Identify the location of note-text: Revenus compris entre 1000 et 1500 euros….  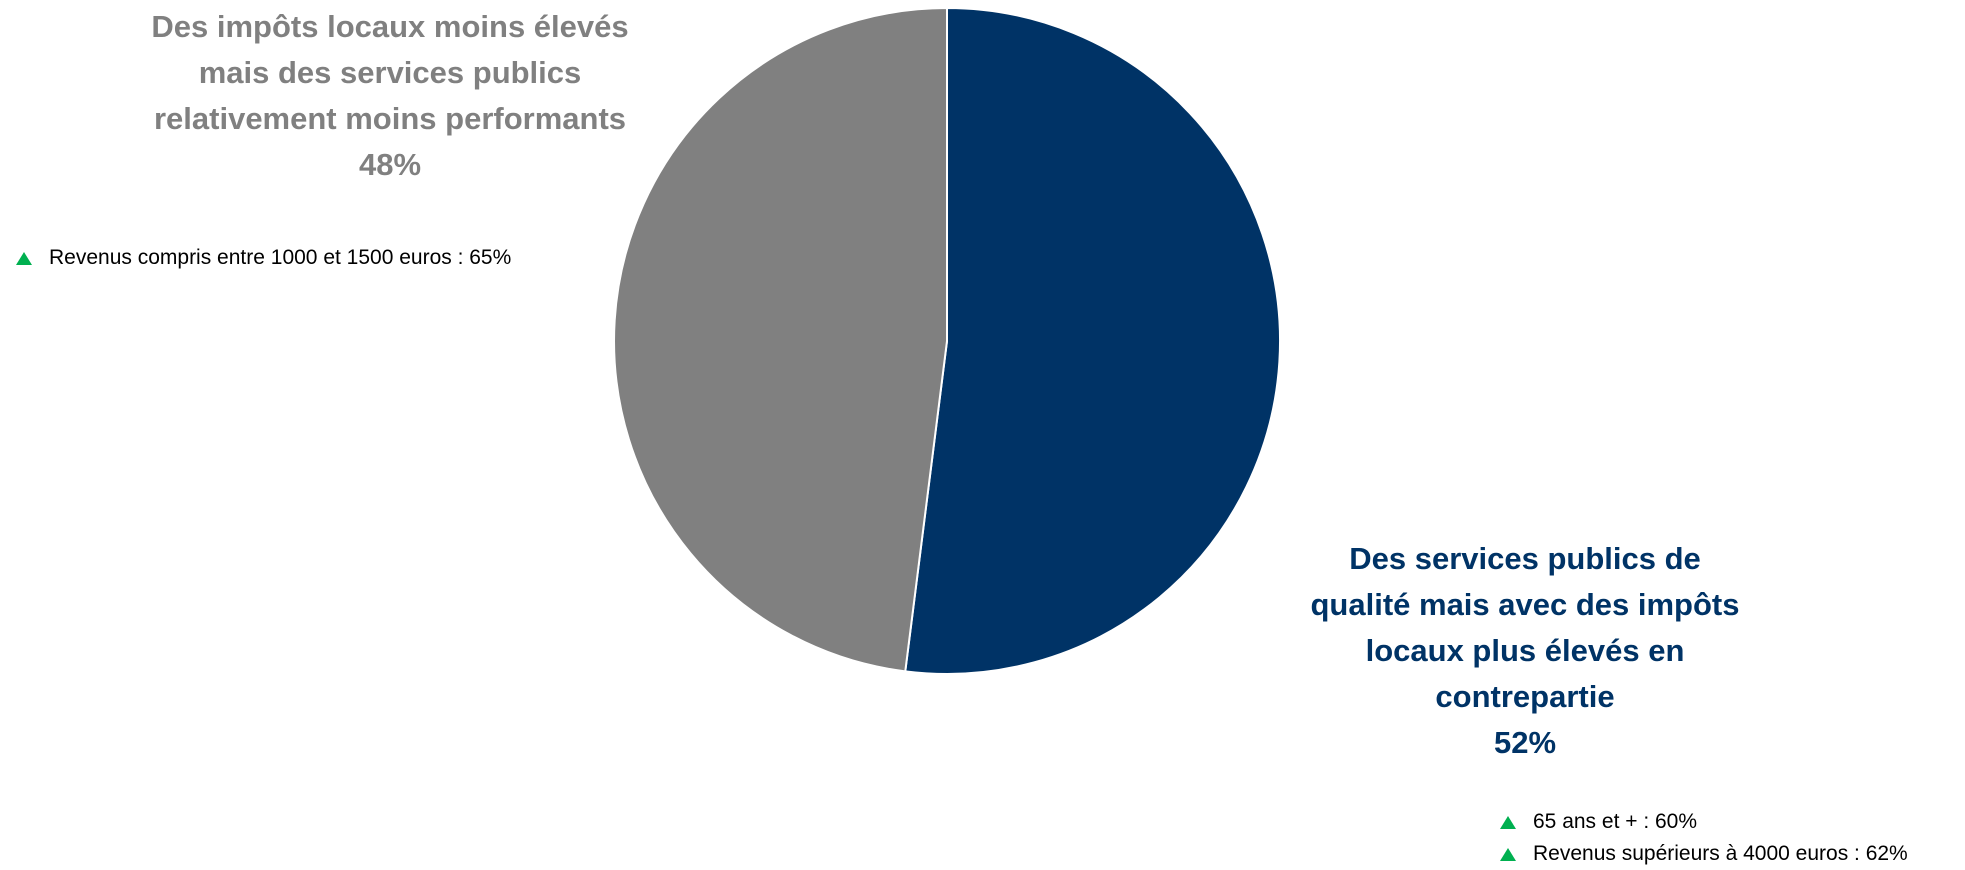
(280, 257).